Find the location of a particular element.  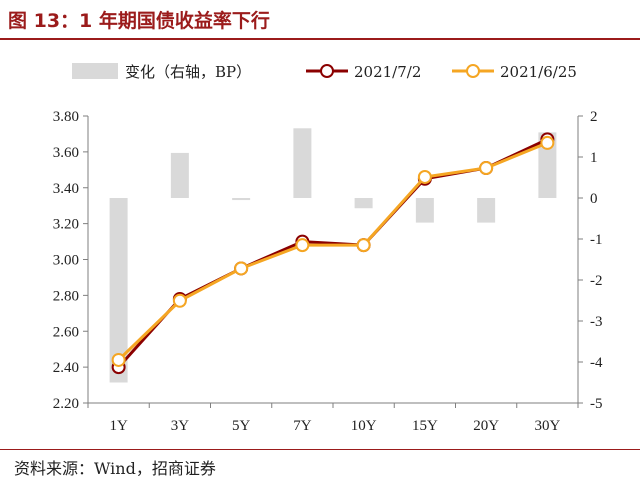

x-tick-label: 20Y is located at coordinates (486, 426).